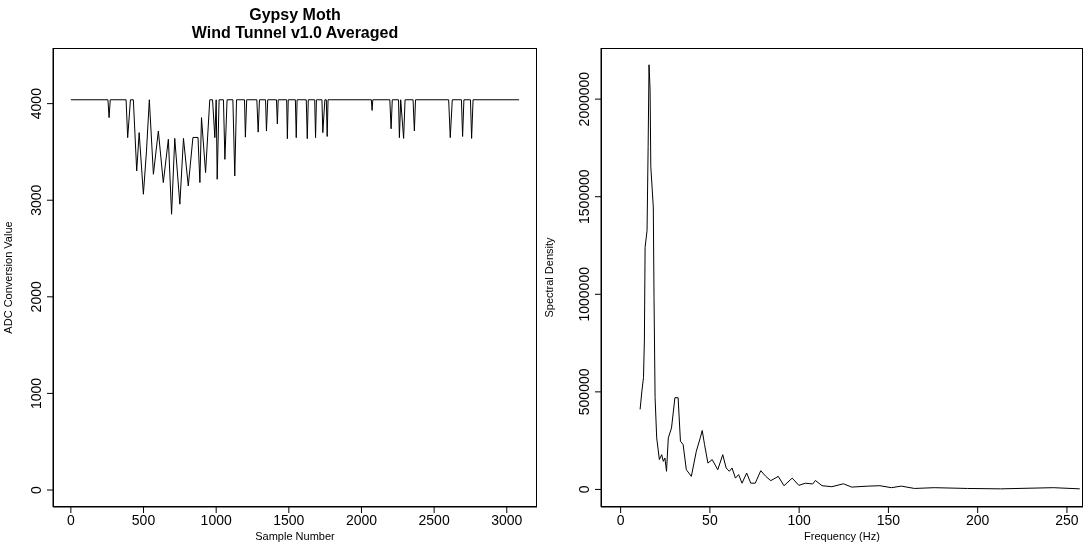 This screenshot has width=1085, height=550. What do you see at coordinates (36, 297) in the screenshot?
I see `y-tick-label: 2000` at bounding box center [36, 297].